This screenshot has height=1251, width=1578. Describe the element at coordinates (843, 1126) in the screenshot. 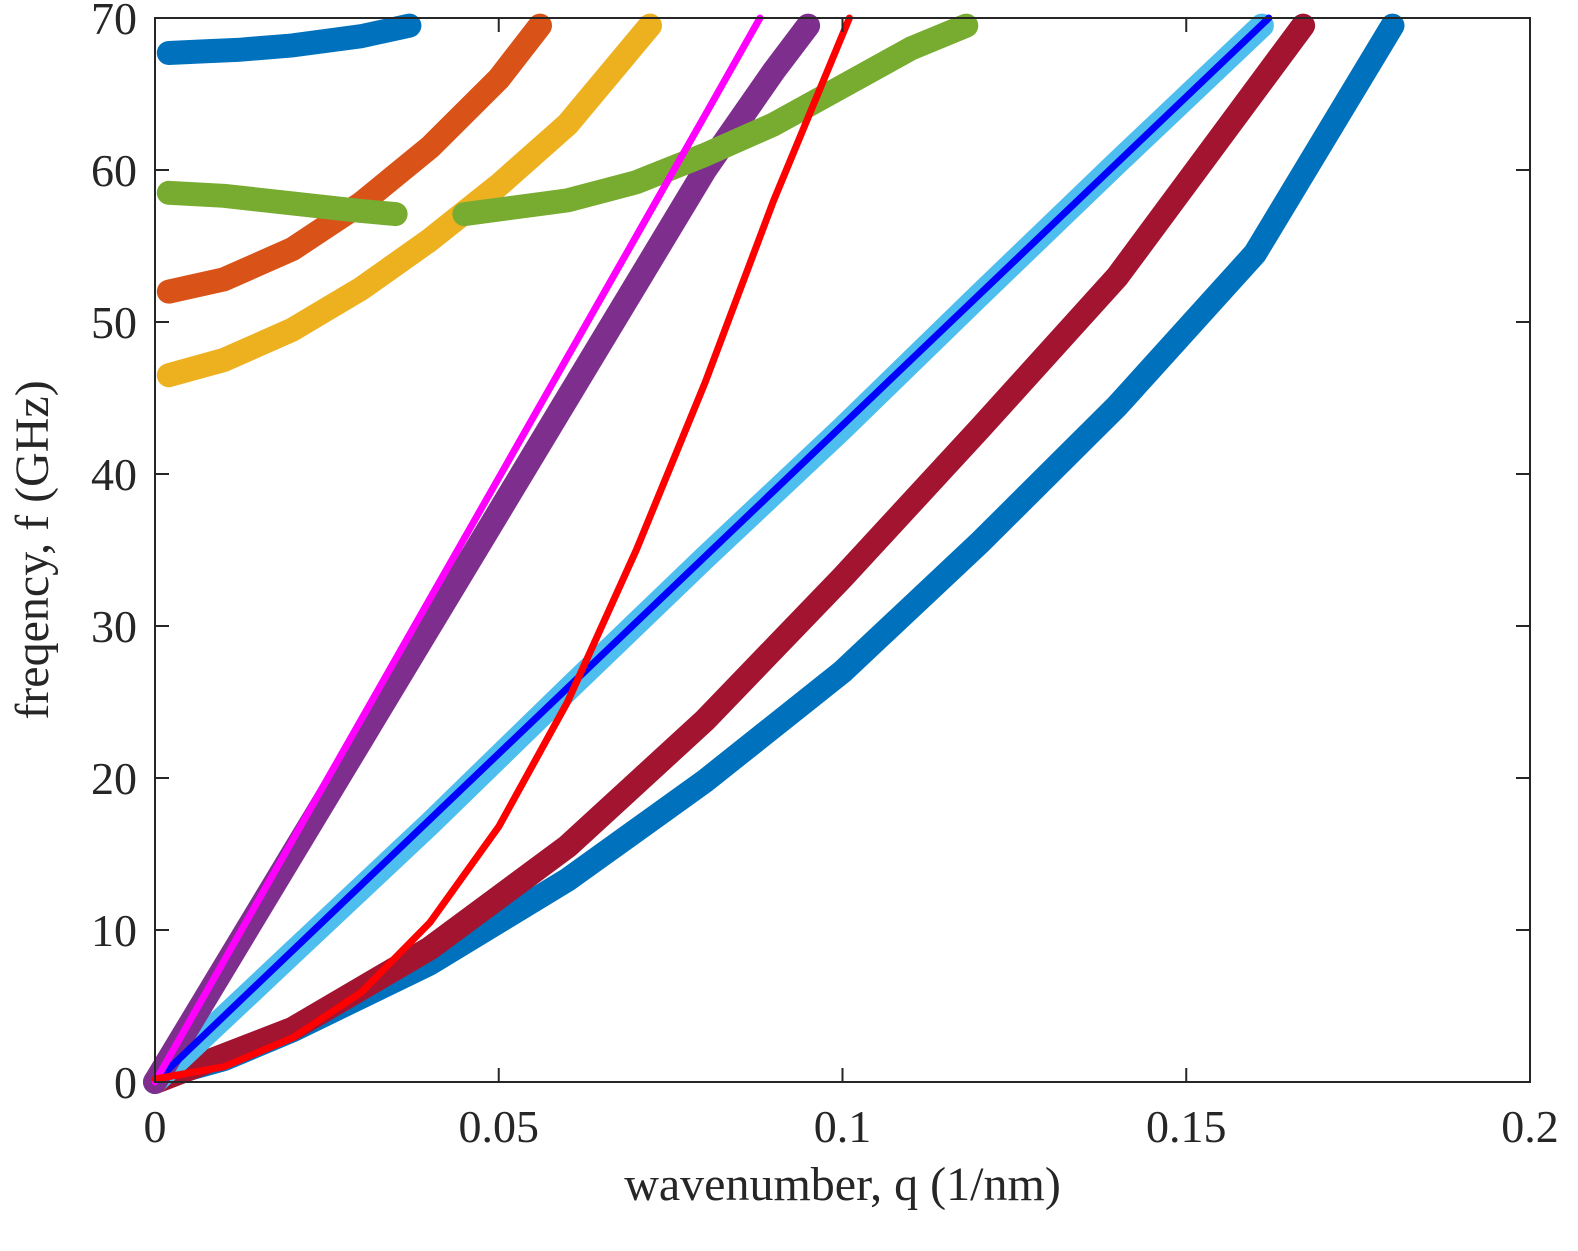

I see `x-tick-label-2: 0.1` at that location.